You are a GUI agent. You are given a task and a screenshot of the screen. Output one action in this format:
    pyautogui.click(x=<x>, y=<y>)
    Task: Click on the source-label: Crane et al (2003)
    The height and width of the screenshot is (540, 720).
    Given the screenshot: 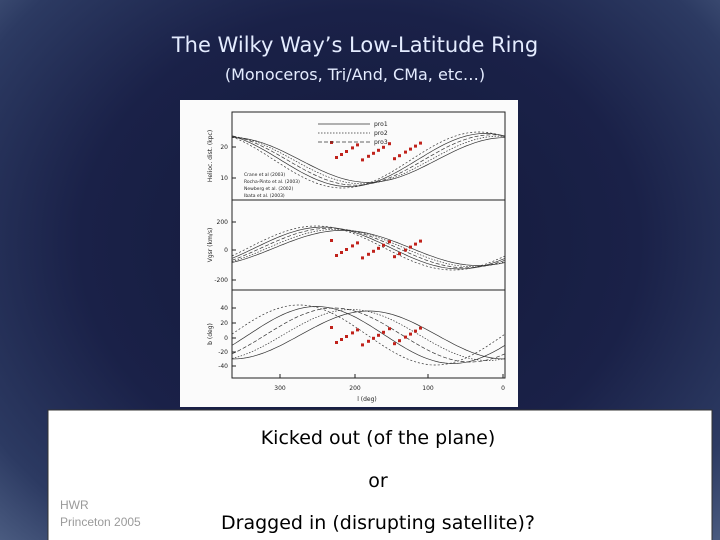 What is the action you would take?
    pyautogui.click(x=264, y=175)
    